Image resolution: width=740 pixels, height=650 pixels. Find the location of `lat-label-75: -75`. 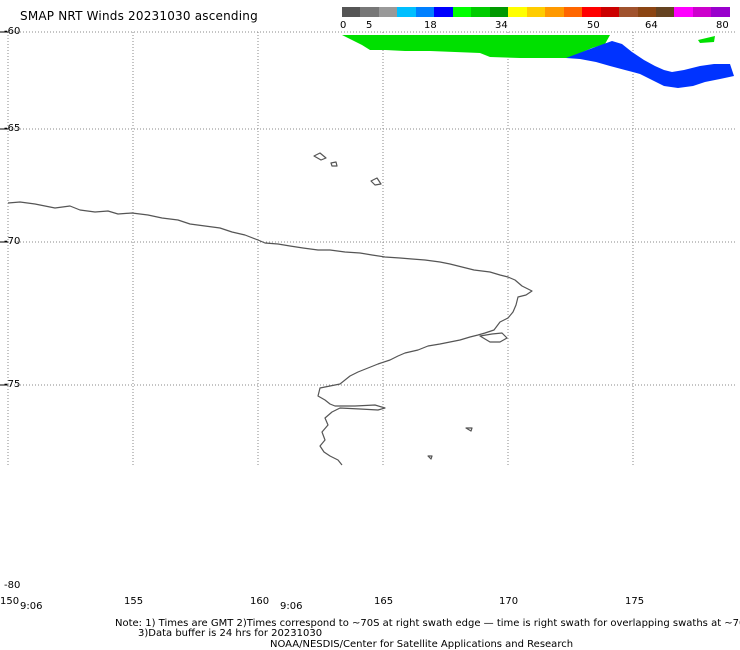

lat-label-75: -75 is located at coordinates (12, 384).